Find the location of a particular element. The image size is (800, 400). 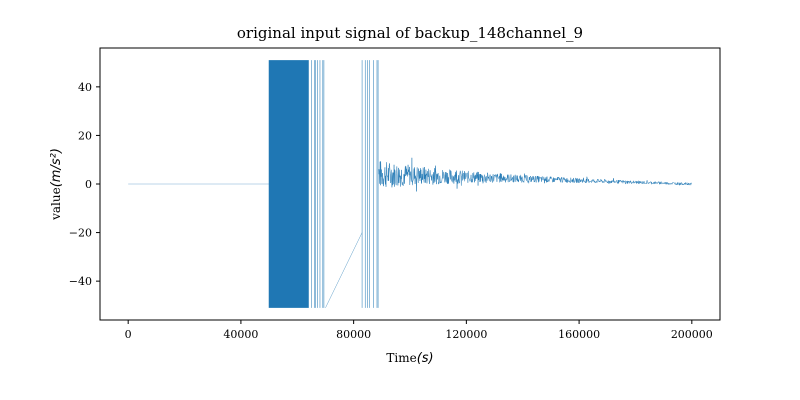

y-axis-label: value(m/s²) is located at coordinates (56, 184).